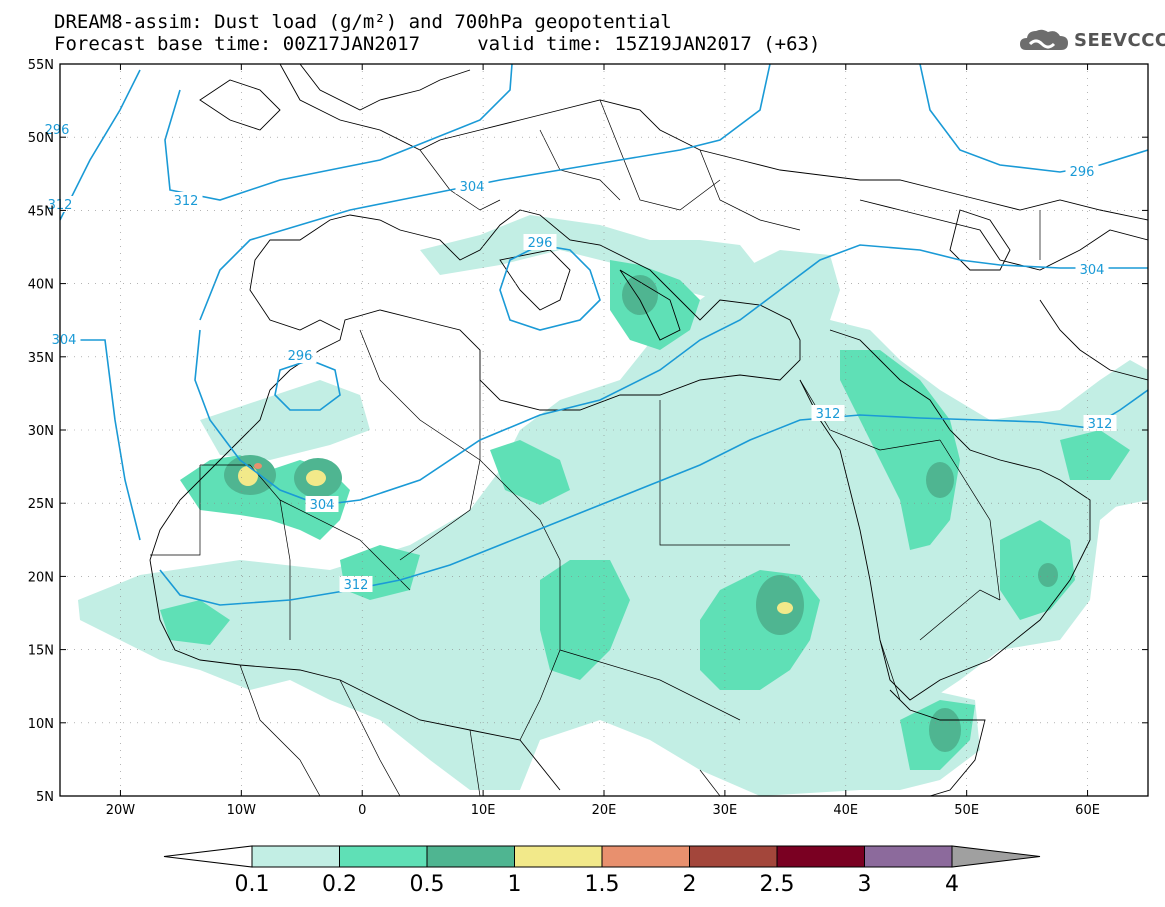 Image resolution: width=1165 pixels, height=907 pixels. Describe the element at coordinates (41, 724) in the screenshot. I see `lat-label: 10N` at that location.